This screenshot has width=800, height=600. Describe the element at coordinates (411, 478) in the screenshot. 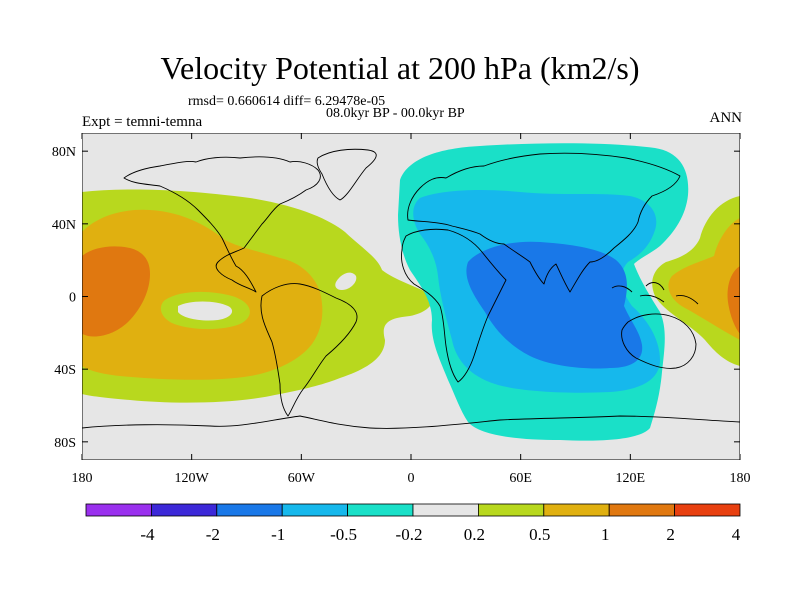

I see `lon-tick-label: 0` at that location.